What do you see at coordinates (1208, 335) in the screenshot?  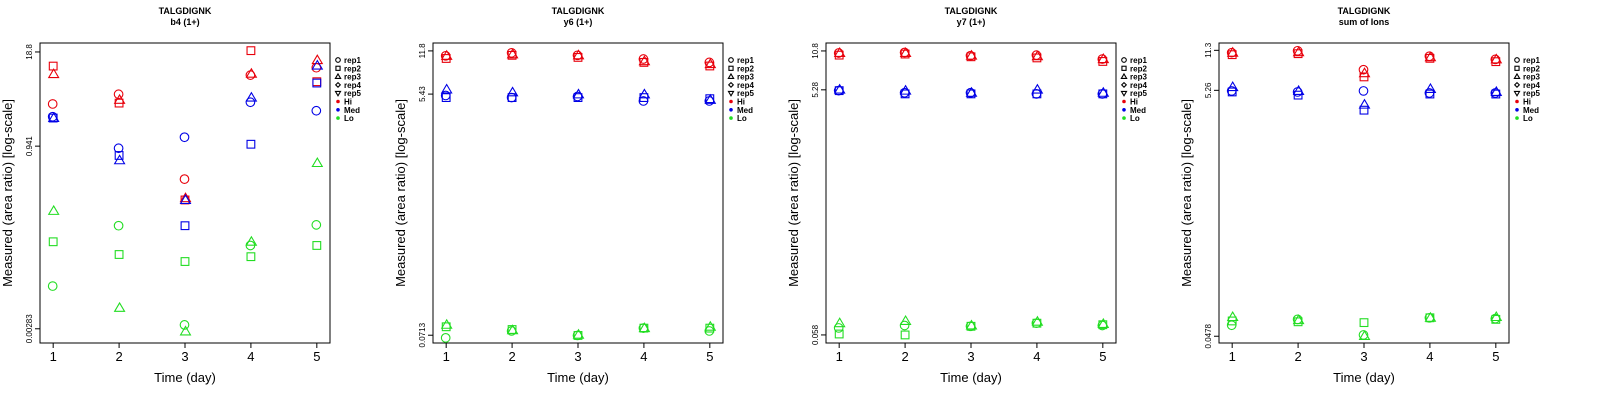 I see `y-tick-label: 0.0478` at bounding box center [1208, 335].